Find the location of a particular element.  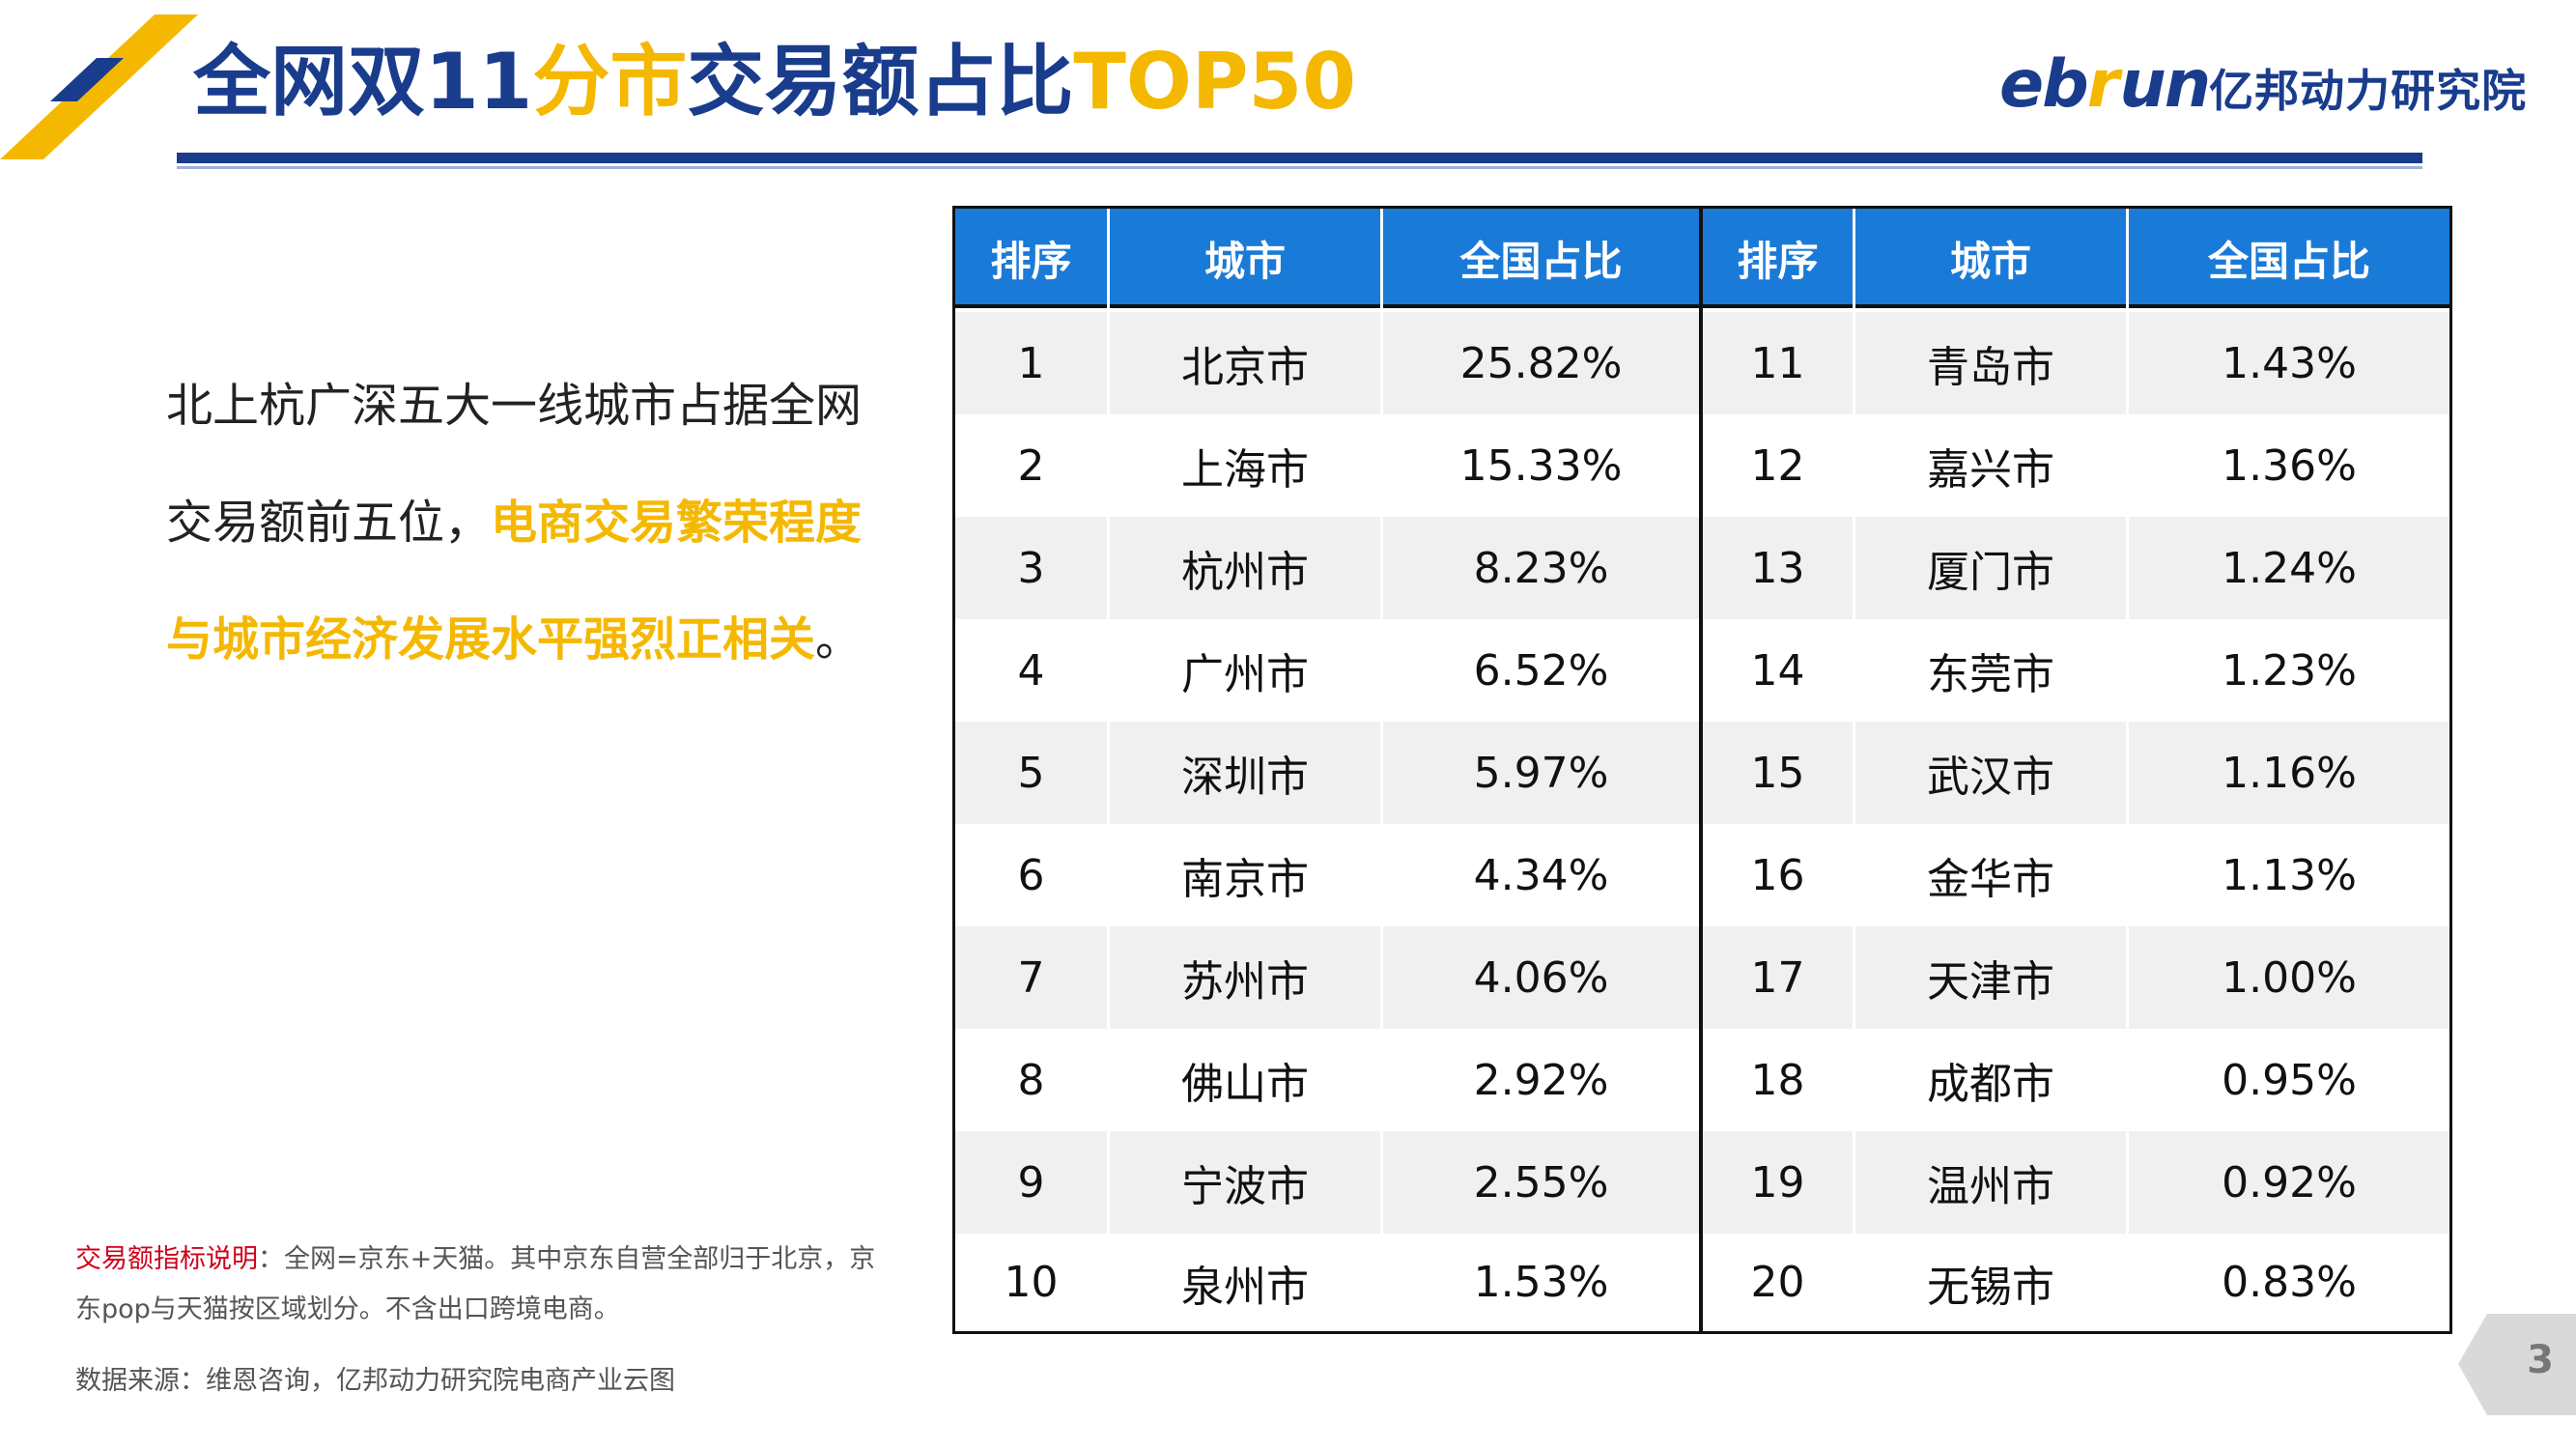

cell-city: 无锡市 is located at coordinates (1990, 1287).